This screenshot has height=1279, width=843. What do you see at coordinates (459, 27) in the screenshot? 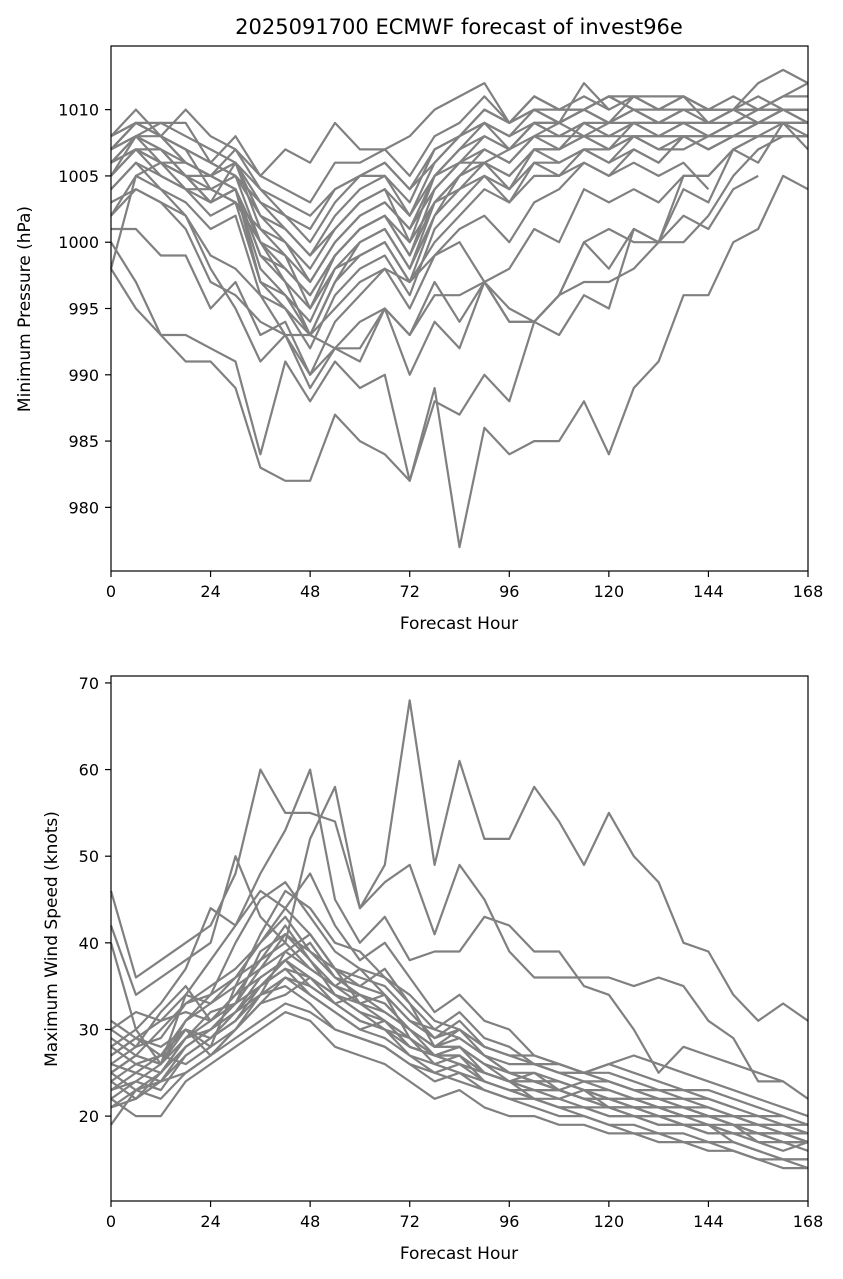
I see `figure-title: 2025091700 ECMWF forecast of invest96e` at bounding box center [459, 27].